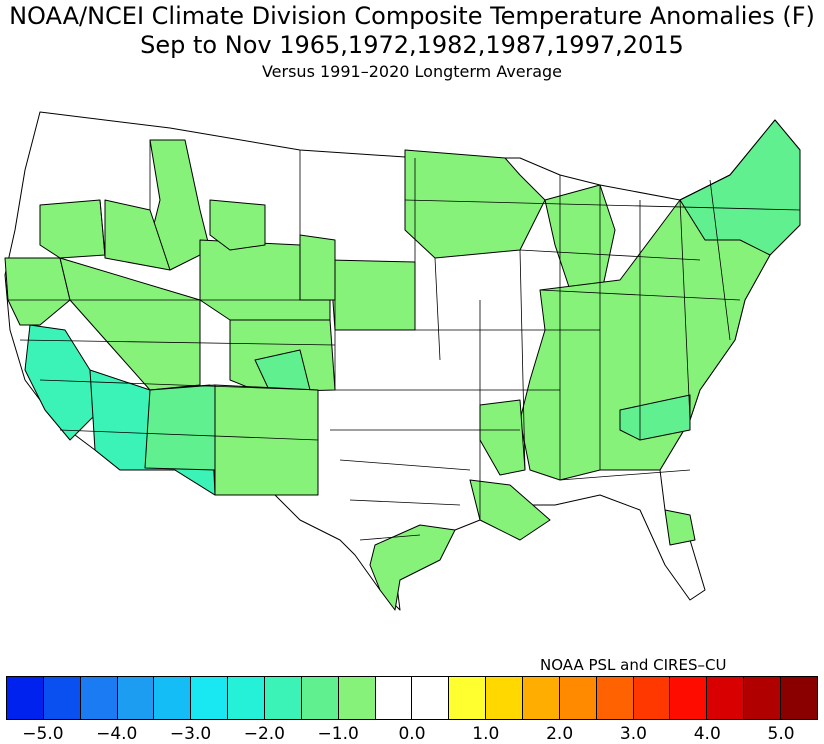 Image resolution: width=824 pixels, height=744 pixels. Describe the element at coordinates (180, 427) in the screenshot. I see `region-arizona-medium` at that location.